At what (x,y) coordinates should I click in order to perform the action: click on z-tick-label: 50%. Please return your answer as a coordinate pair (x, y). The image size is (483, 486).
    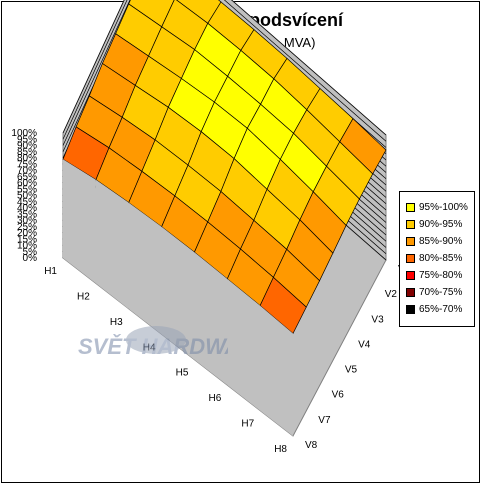
    Looking at the image, I should click on (27, 196).